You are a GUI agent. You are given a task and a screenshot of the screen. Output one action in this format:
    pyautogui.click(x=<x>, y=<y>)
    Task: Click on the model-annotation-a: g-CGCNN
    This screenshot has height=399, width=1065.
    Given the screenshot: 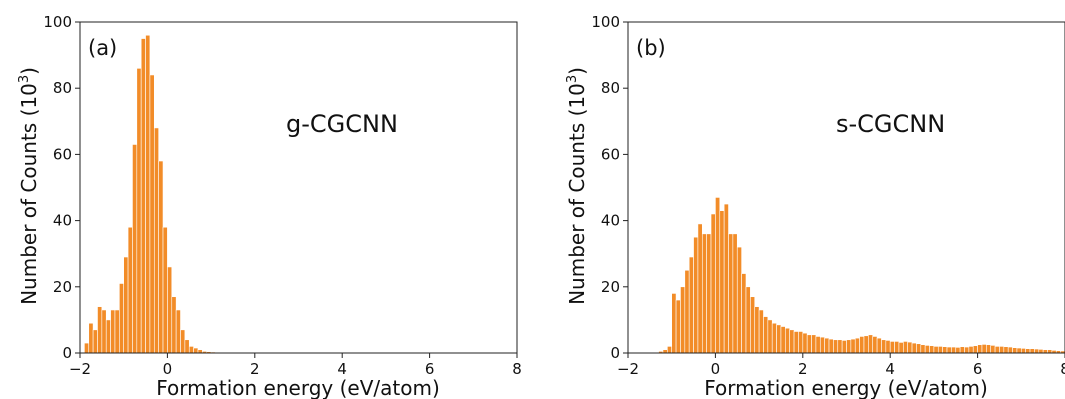 What is the action you would take?
    pyautogui.click(x=342, y=124)
    